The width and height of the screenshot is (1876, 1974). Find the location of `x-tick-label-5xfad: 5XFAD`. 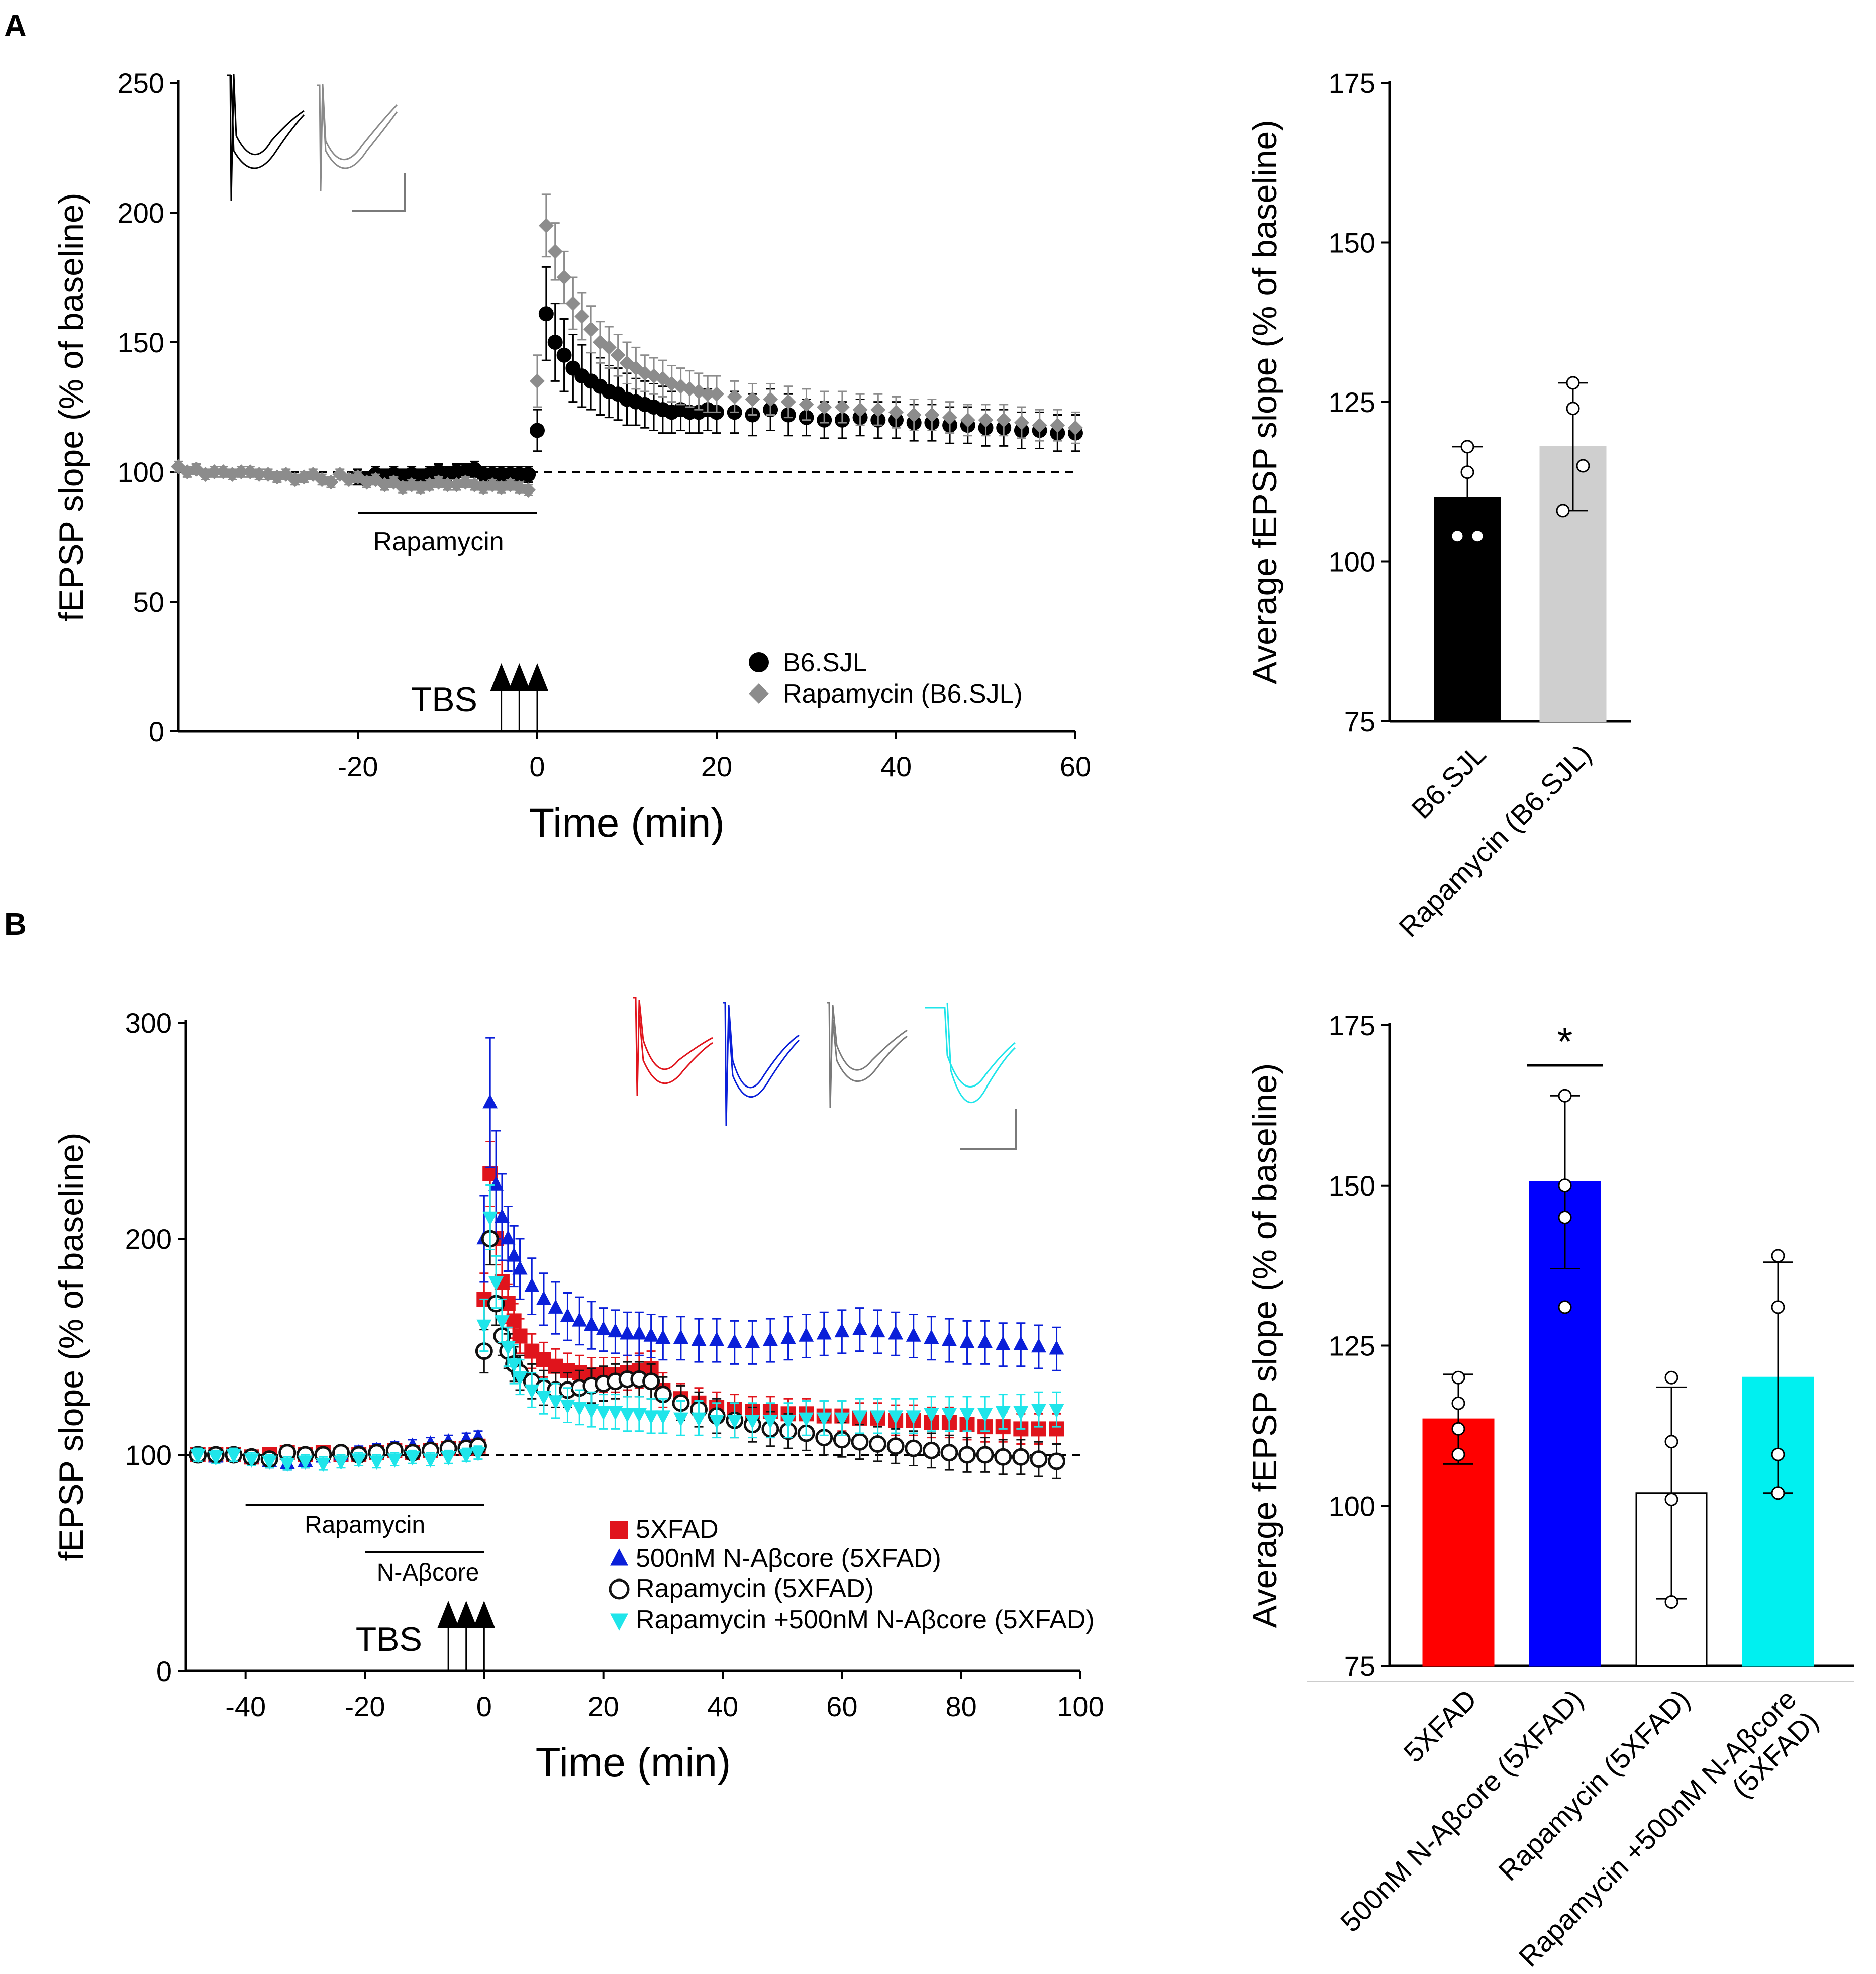

x-tick-label-5xfad: 5XFAD is located at coordinates (1440, 1726).